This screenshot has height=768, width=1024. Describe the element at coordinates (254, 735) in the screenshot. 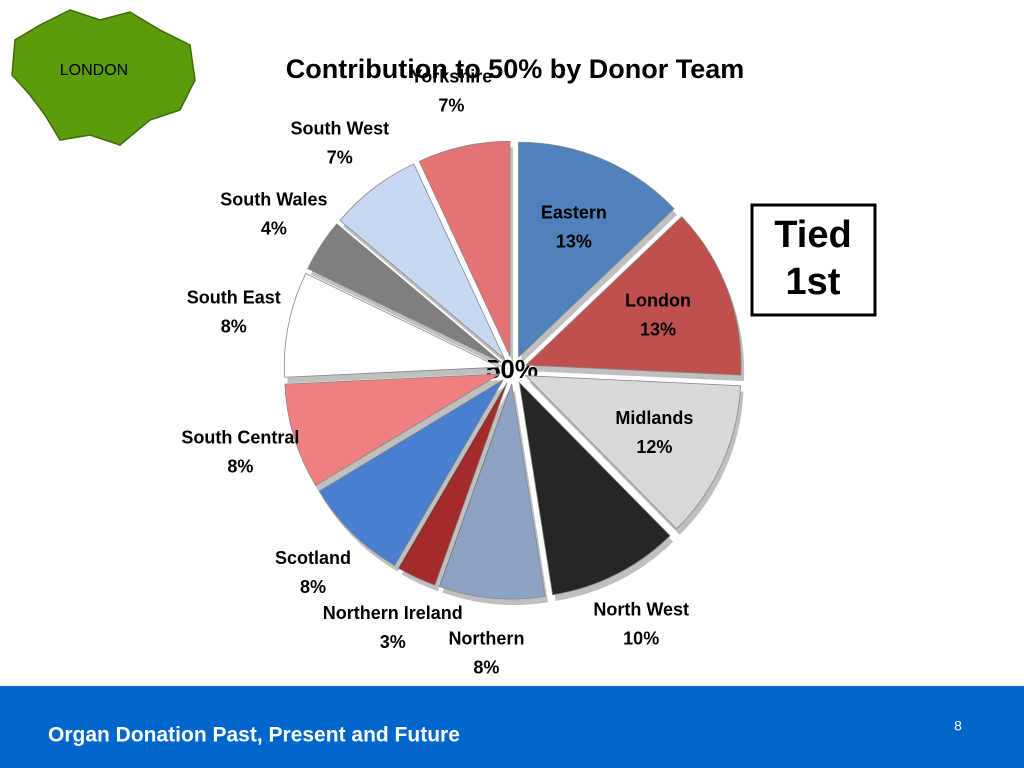

I see `footer-text: Organ Donation Past, Present and Future` at that location.